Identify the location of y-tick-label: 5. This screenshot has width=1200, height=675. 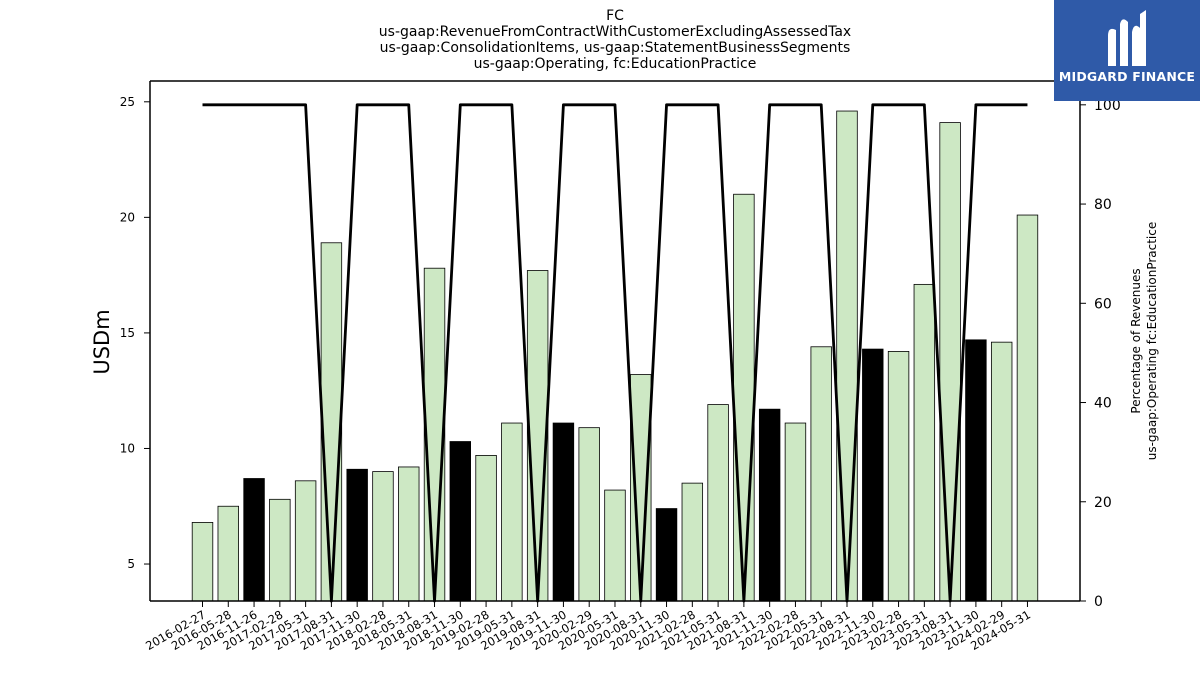
(131, 564).